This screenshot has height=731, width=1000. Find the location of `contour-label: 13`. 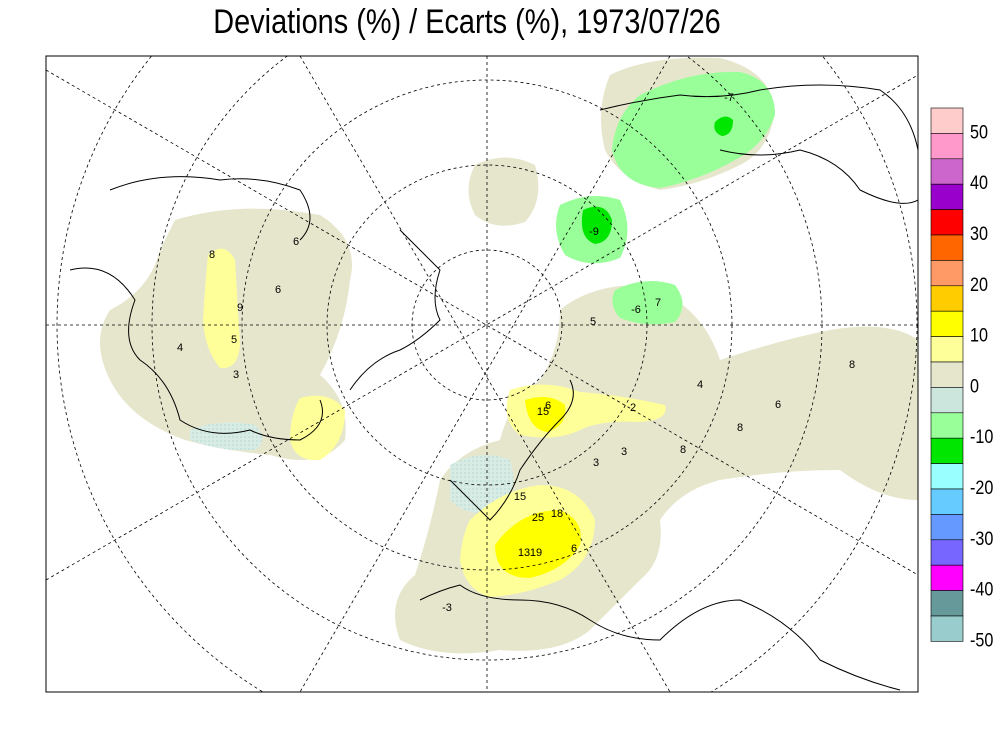

contour-label: 13 is located at coordinates (524, 553).